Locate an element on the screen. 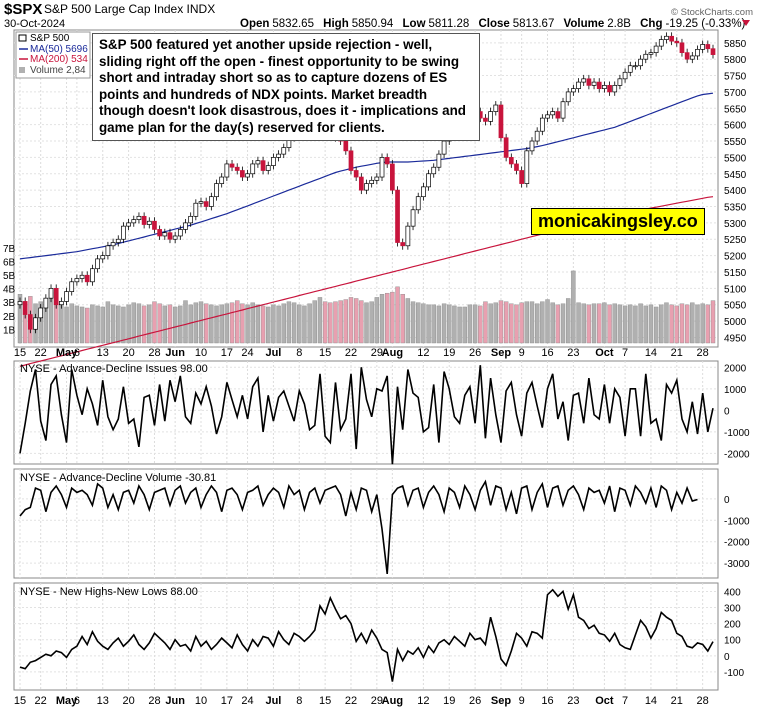 The width and height of the screenshot is (758, 708). price-tick-label: 5500 is located at coordinates (735, 158).